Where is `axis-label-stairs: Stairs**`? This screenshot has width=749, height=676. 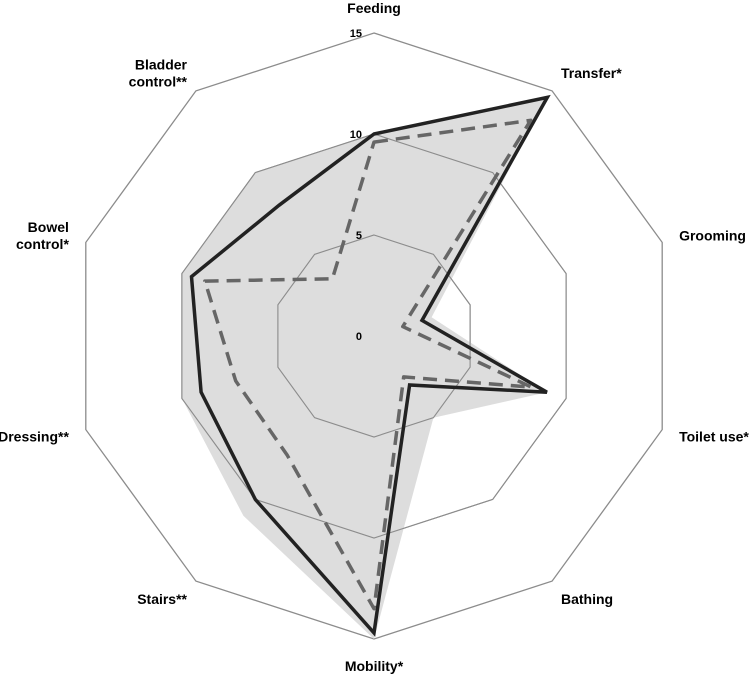 axis-label-stairs: Stairs** is located at coordinates (162, 599).